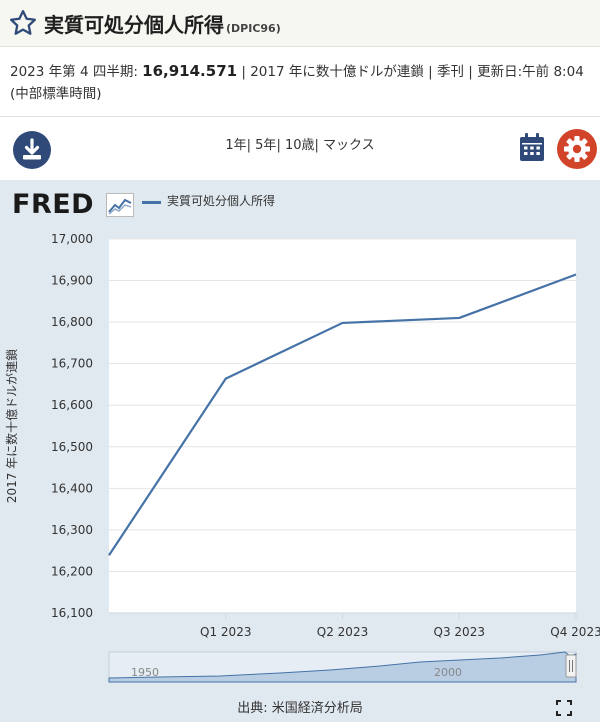 Image resolution: width=600 pixels, height=722 pixels. I want to click on navigator-label-1950: 1950, so click(145, 672).